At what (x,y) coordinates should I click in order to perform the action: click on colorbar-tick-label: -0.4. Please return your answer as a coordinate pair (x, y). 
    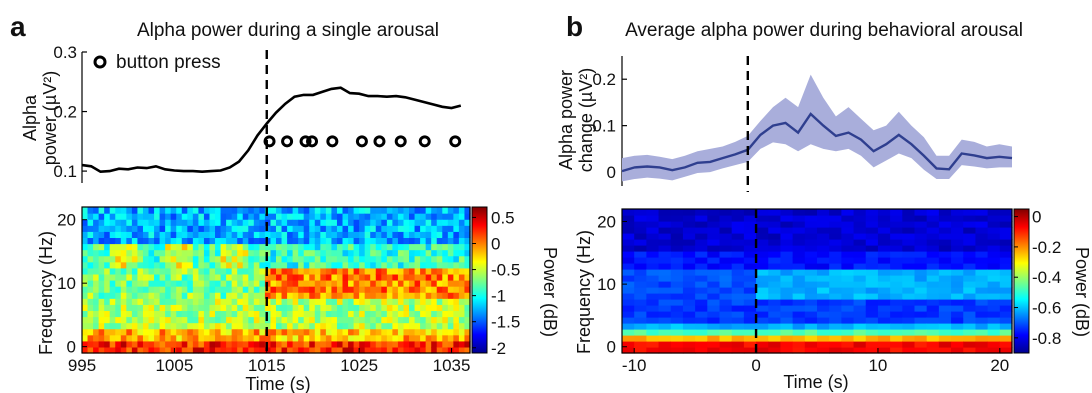
    Looking at the image, I should click on (1046, 277).